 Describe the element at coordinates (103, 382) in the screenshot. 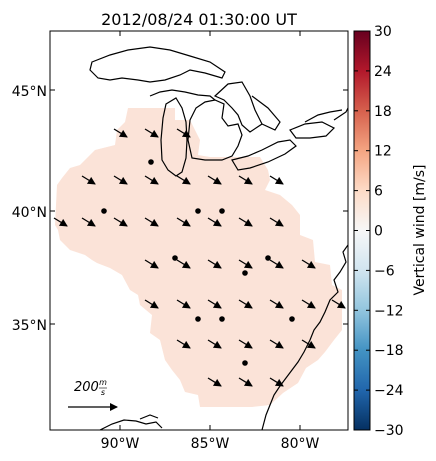

I see `reference-arrow-unit-num: m` at that location.